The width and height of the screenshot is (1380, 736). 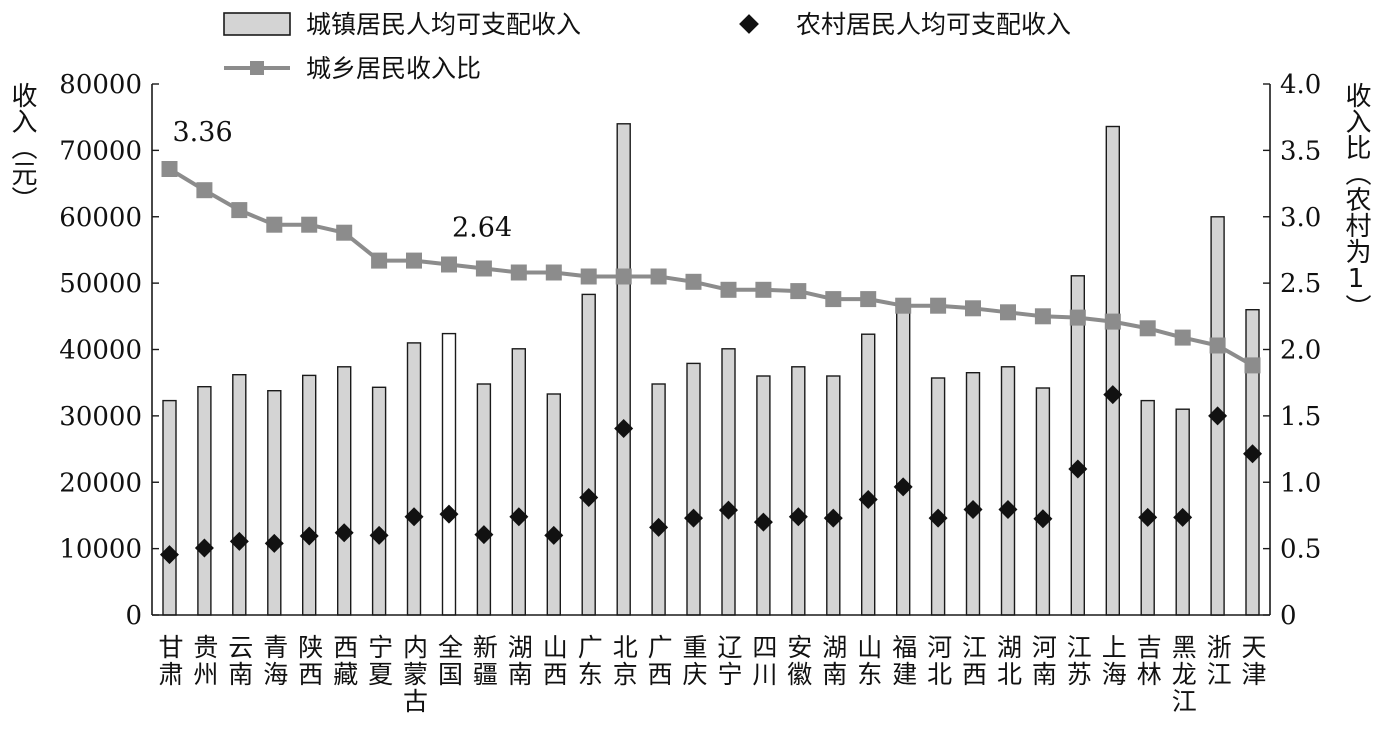 What do you see at coordinates (100, 218) in the screenshot?
I see `left-tick-label: 60000` at bounding box center [100, 218].